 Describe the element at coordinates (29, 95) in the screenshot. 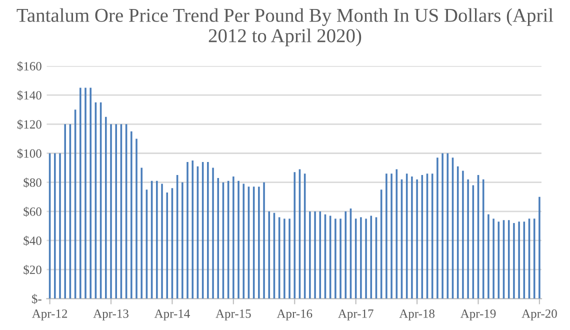

I see `y-tick-label: $140` at that location.